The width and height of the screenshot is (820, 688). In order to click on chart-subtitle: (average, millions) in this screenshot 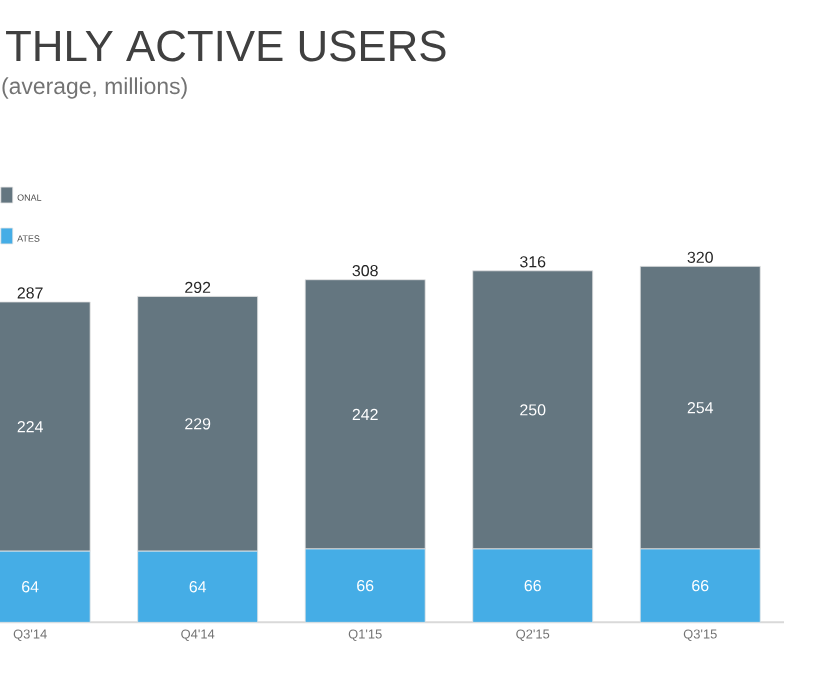, I will do `click(94, 88)`.